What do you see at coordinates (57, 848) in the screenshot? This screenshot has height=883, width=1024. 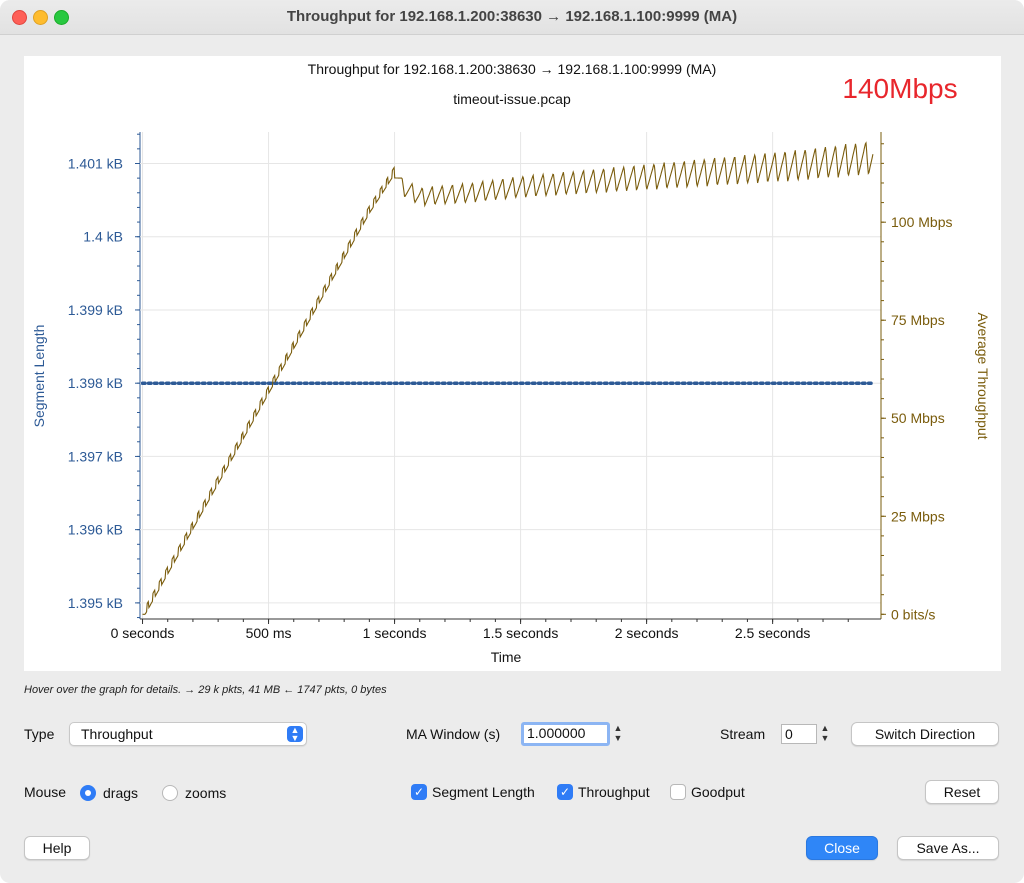 I see `help-button: Help` at bounding box center [57, 848].